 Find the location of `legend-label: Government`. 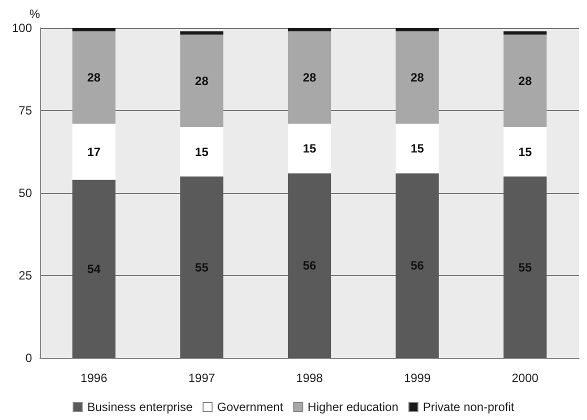

legend-label: Government is located at coordinates (250, 407).